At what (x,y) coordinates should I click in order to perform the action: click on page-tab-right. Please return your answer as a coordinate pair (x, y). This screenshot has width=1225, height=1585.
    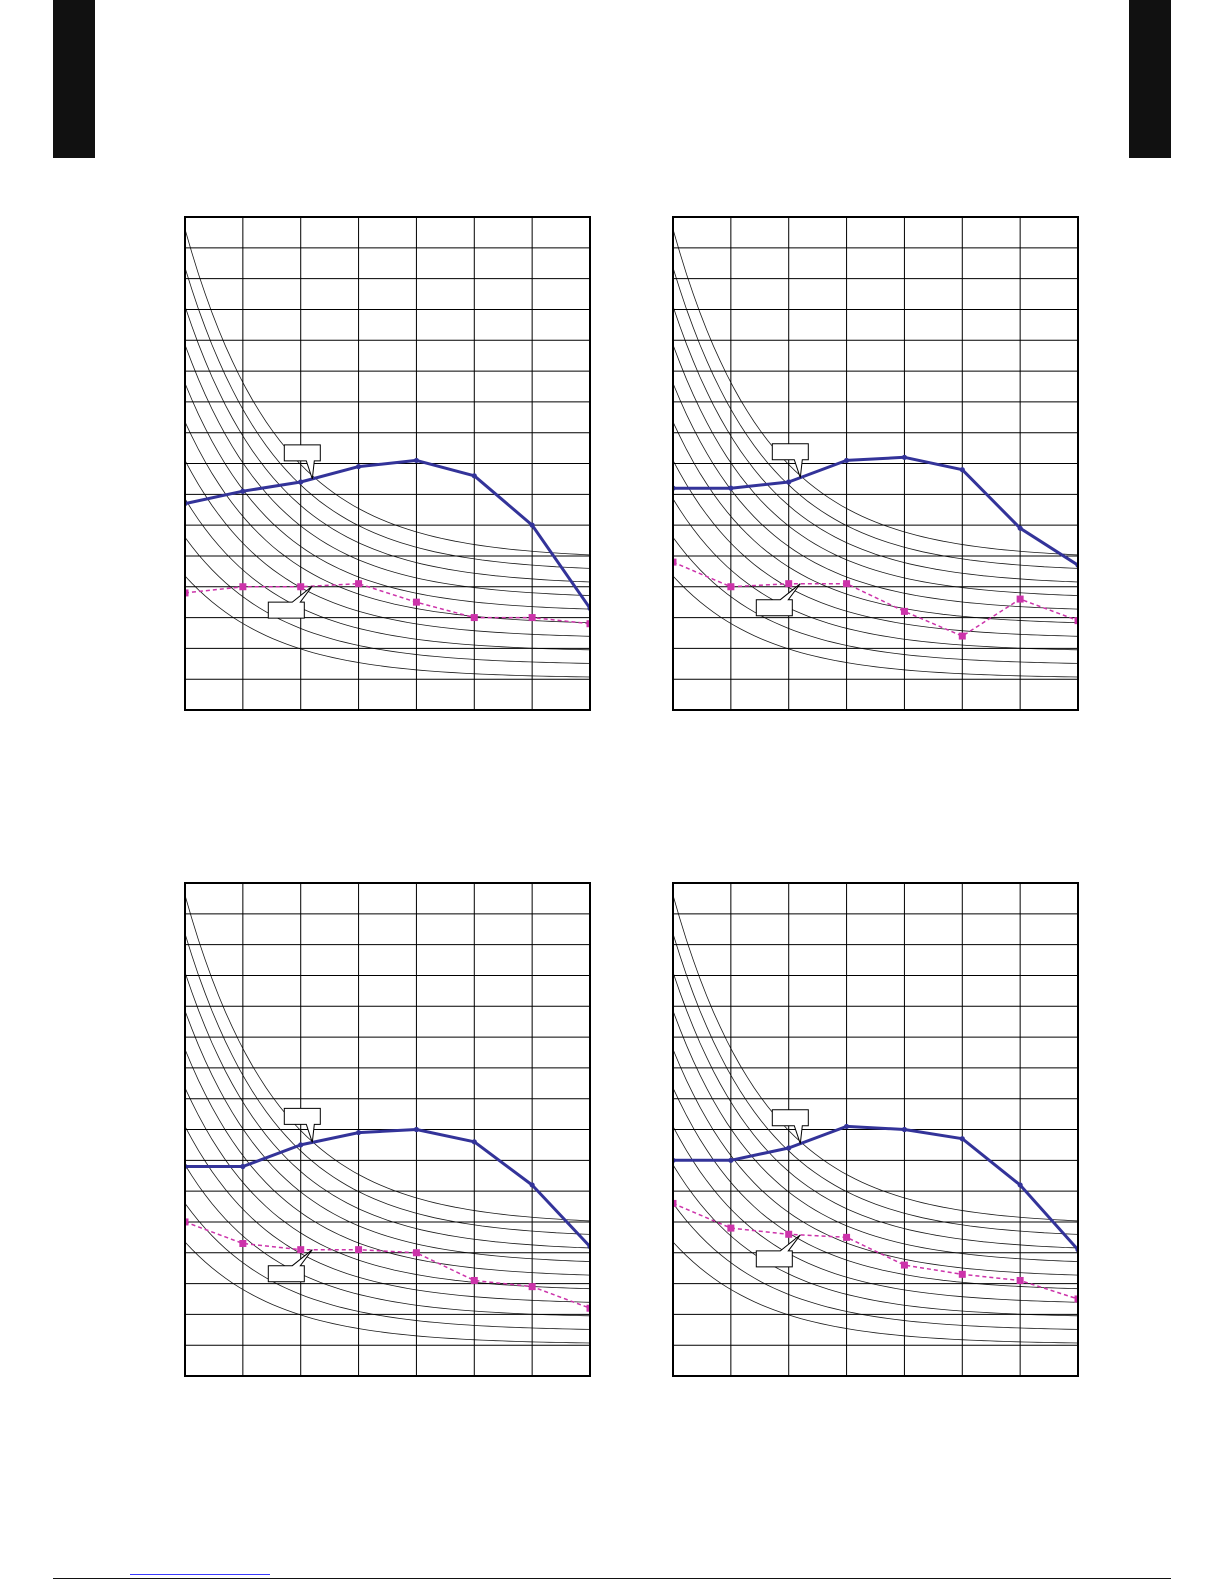
    Looking at the image, I should click on (1150, 79).